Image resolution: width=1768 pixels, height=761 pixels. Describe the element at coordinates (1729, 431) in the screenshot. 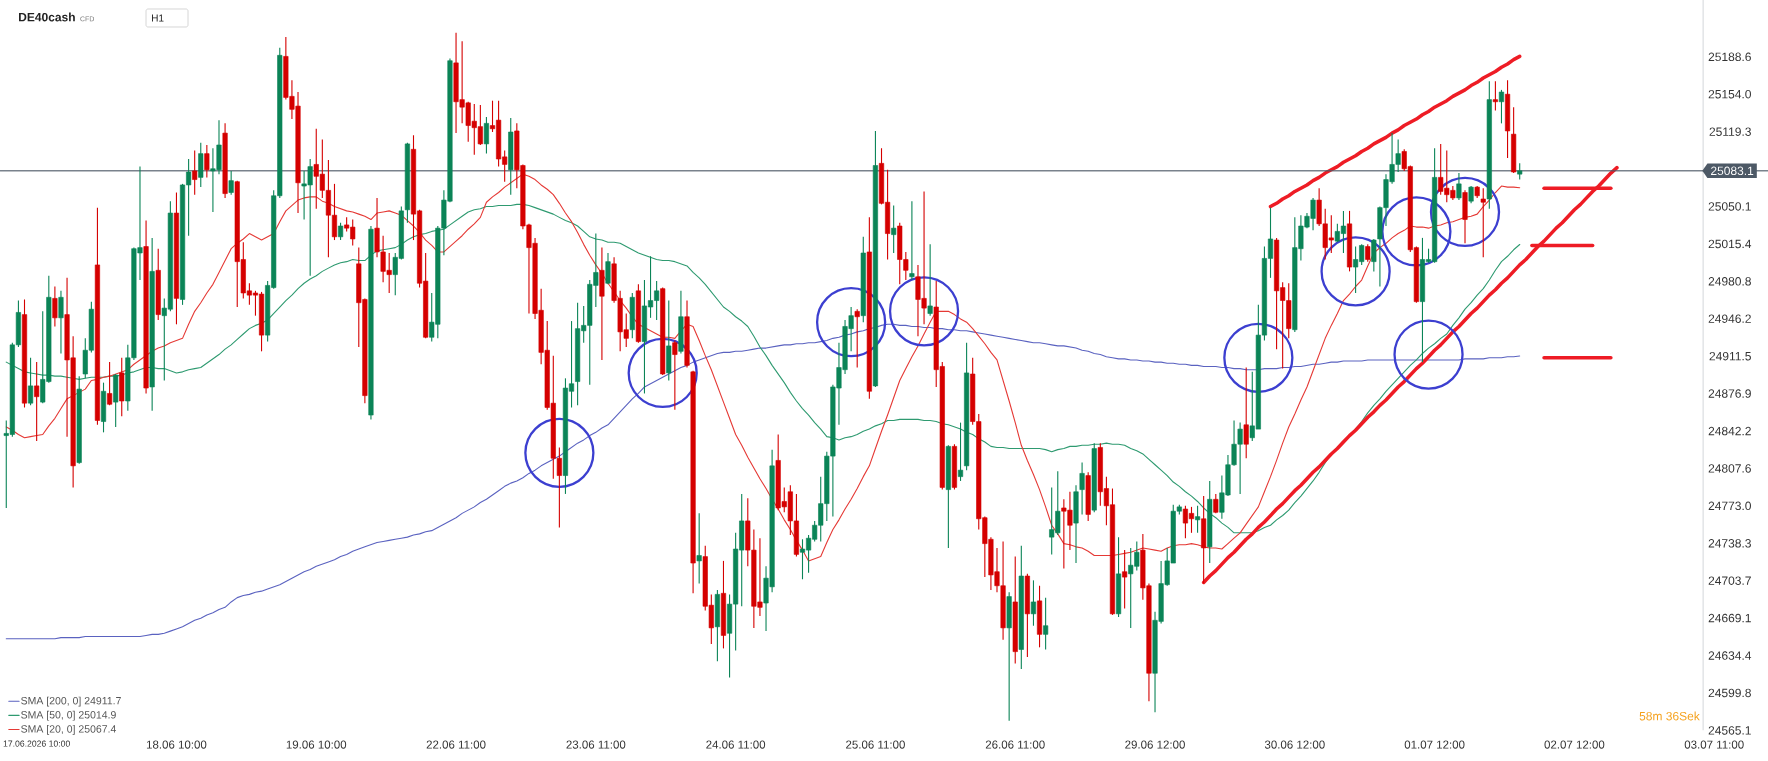

I see `y-tick-label: 24842.2` at that location.